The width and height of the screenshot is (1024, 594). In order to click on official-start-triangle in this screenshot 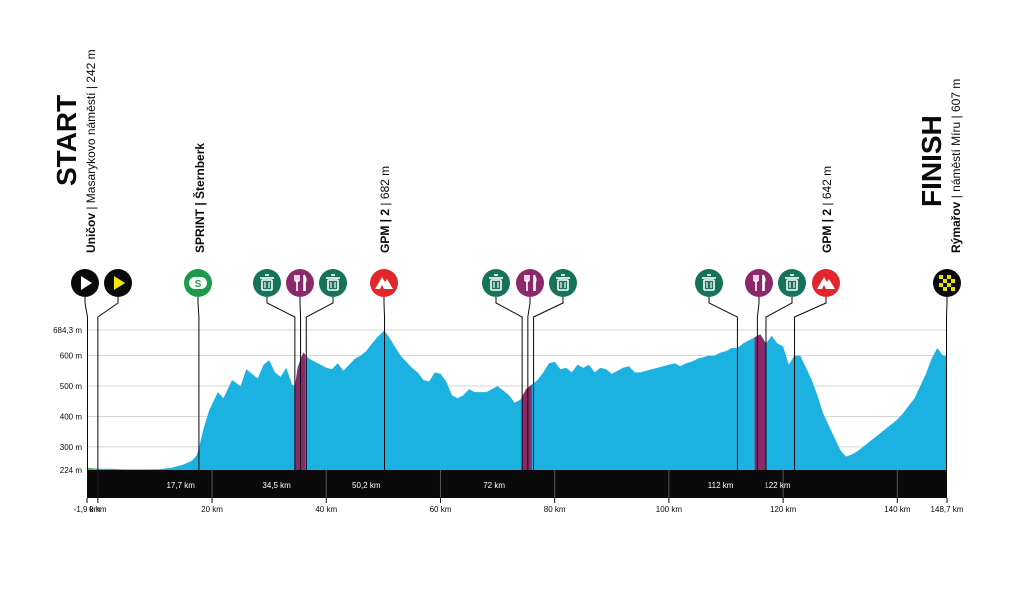, I will do `click(119, 283)`.